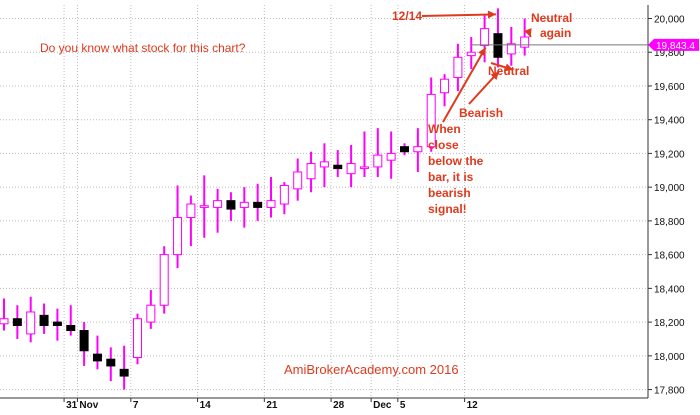 The width and height of the screenshot is (700, 415). Describe the element at coordinates (451, 177) in the screenshot. I see `annotation-explanation-line4: bar, it is` at that location.